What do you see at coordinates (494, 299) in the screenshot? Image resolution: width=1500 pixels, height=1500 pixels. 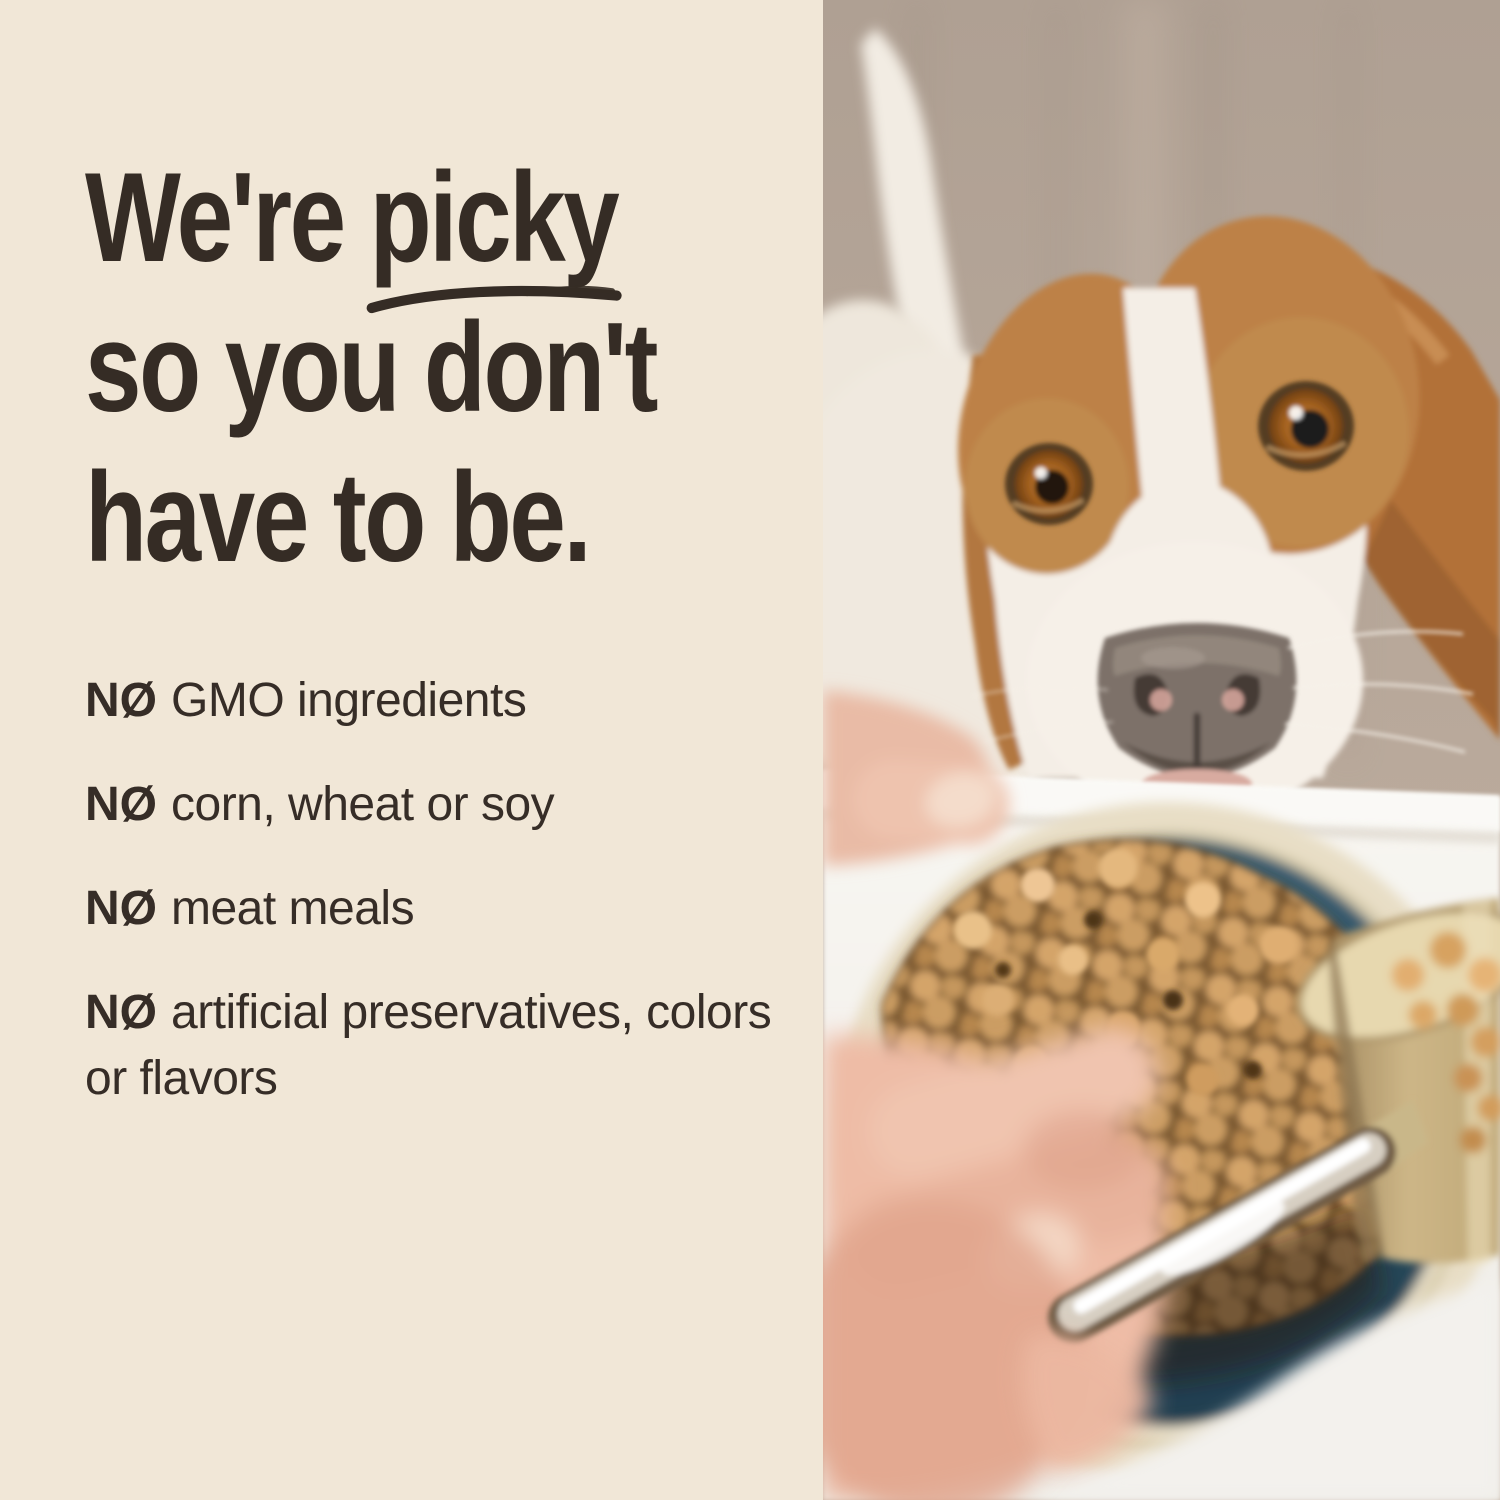 I see `underline-scribble` at bounding box center [494, 299].